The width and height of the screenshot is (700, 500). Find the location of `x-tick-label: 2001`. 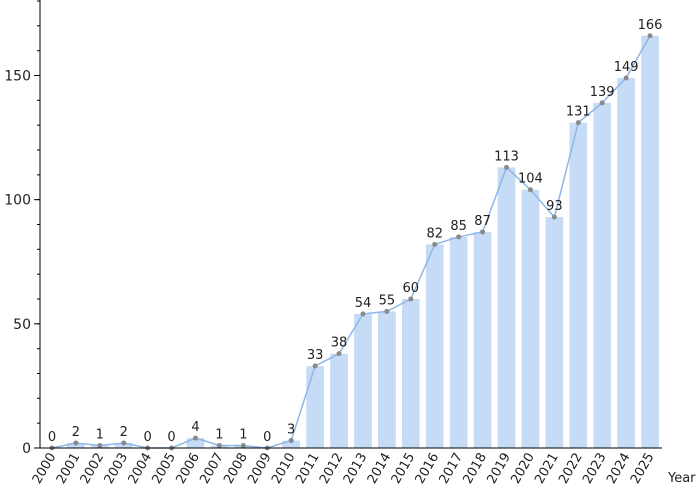

x-tick-label: 2001 is located at coordinates (69, 469).